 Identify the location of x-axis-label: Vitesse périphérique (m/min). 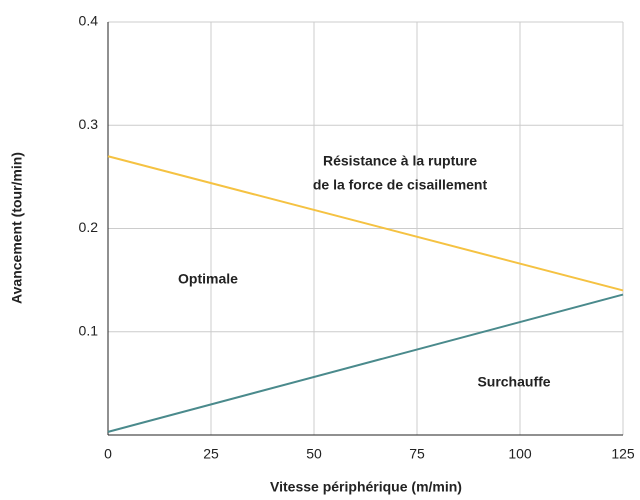
(366, 487).